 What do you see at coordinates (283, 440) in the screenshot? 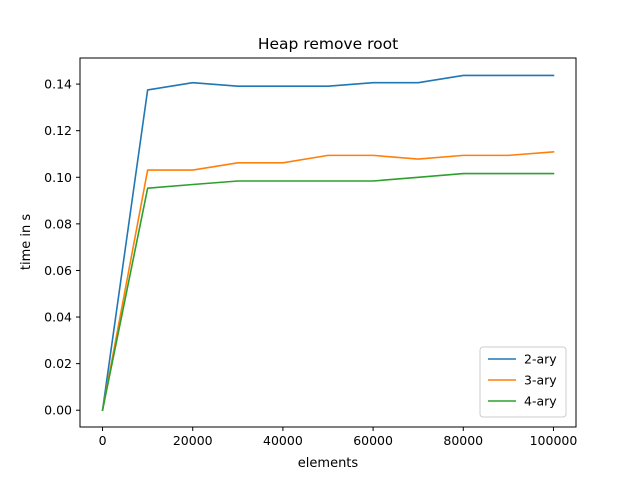
I see `x-tick-label: 40000` at bounding box center [283, 440].